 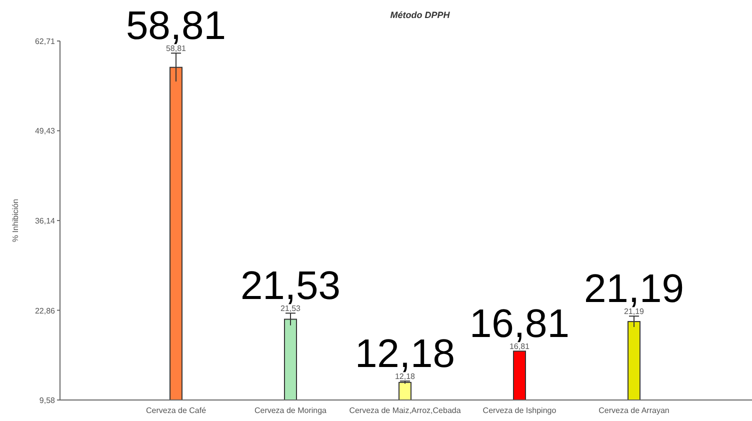 I want to click on y-axis-title: % Inhibición, so click(x=15, y=220).